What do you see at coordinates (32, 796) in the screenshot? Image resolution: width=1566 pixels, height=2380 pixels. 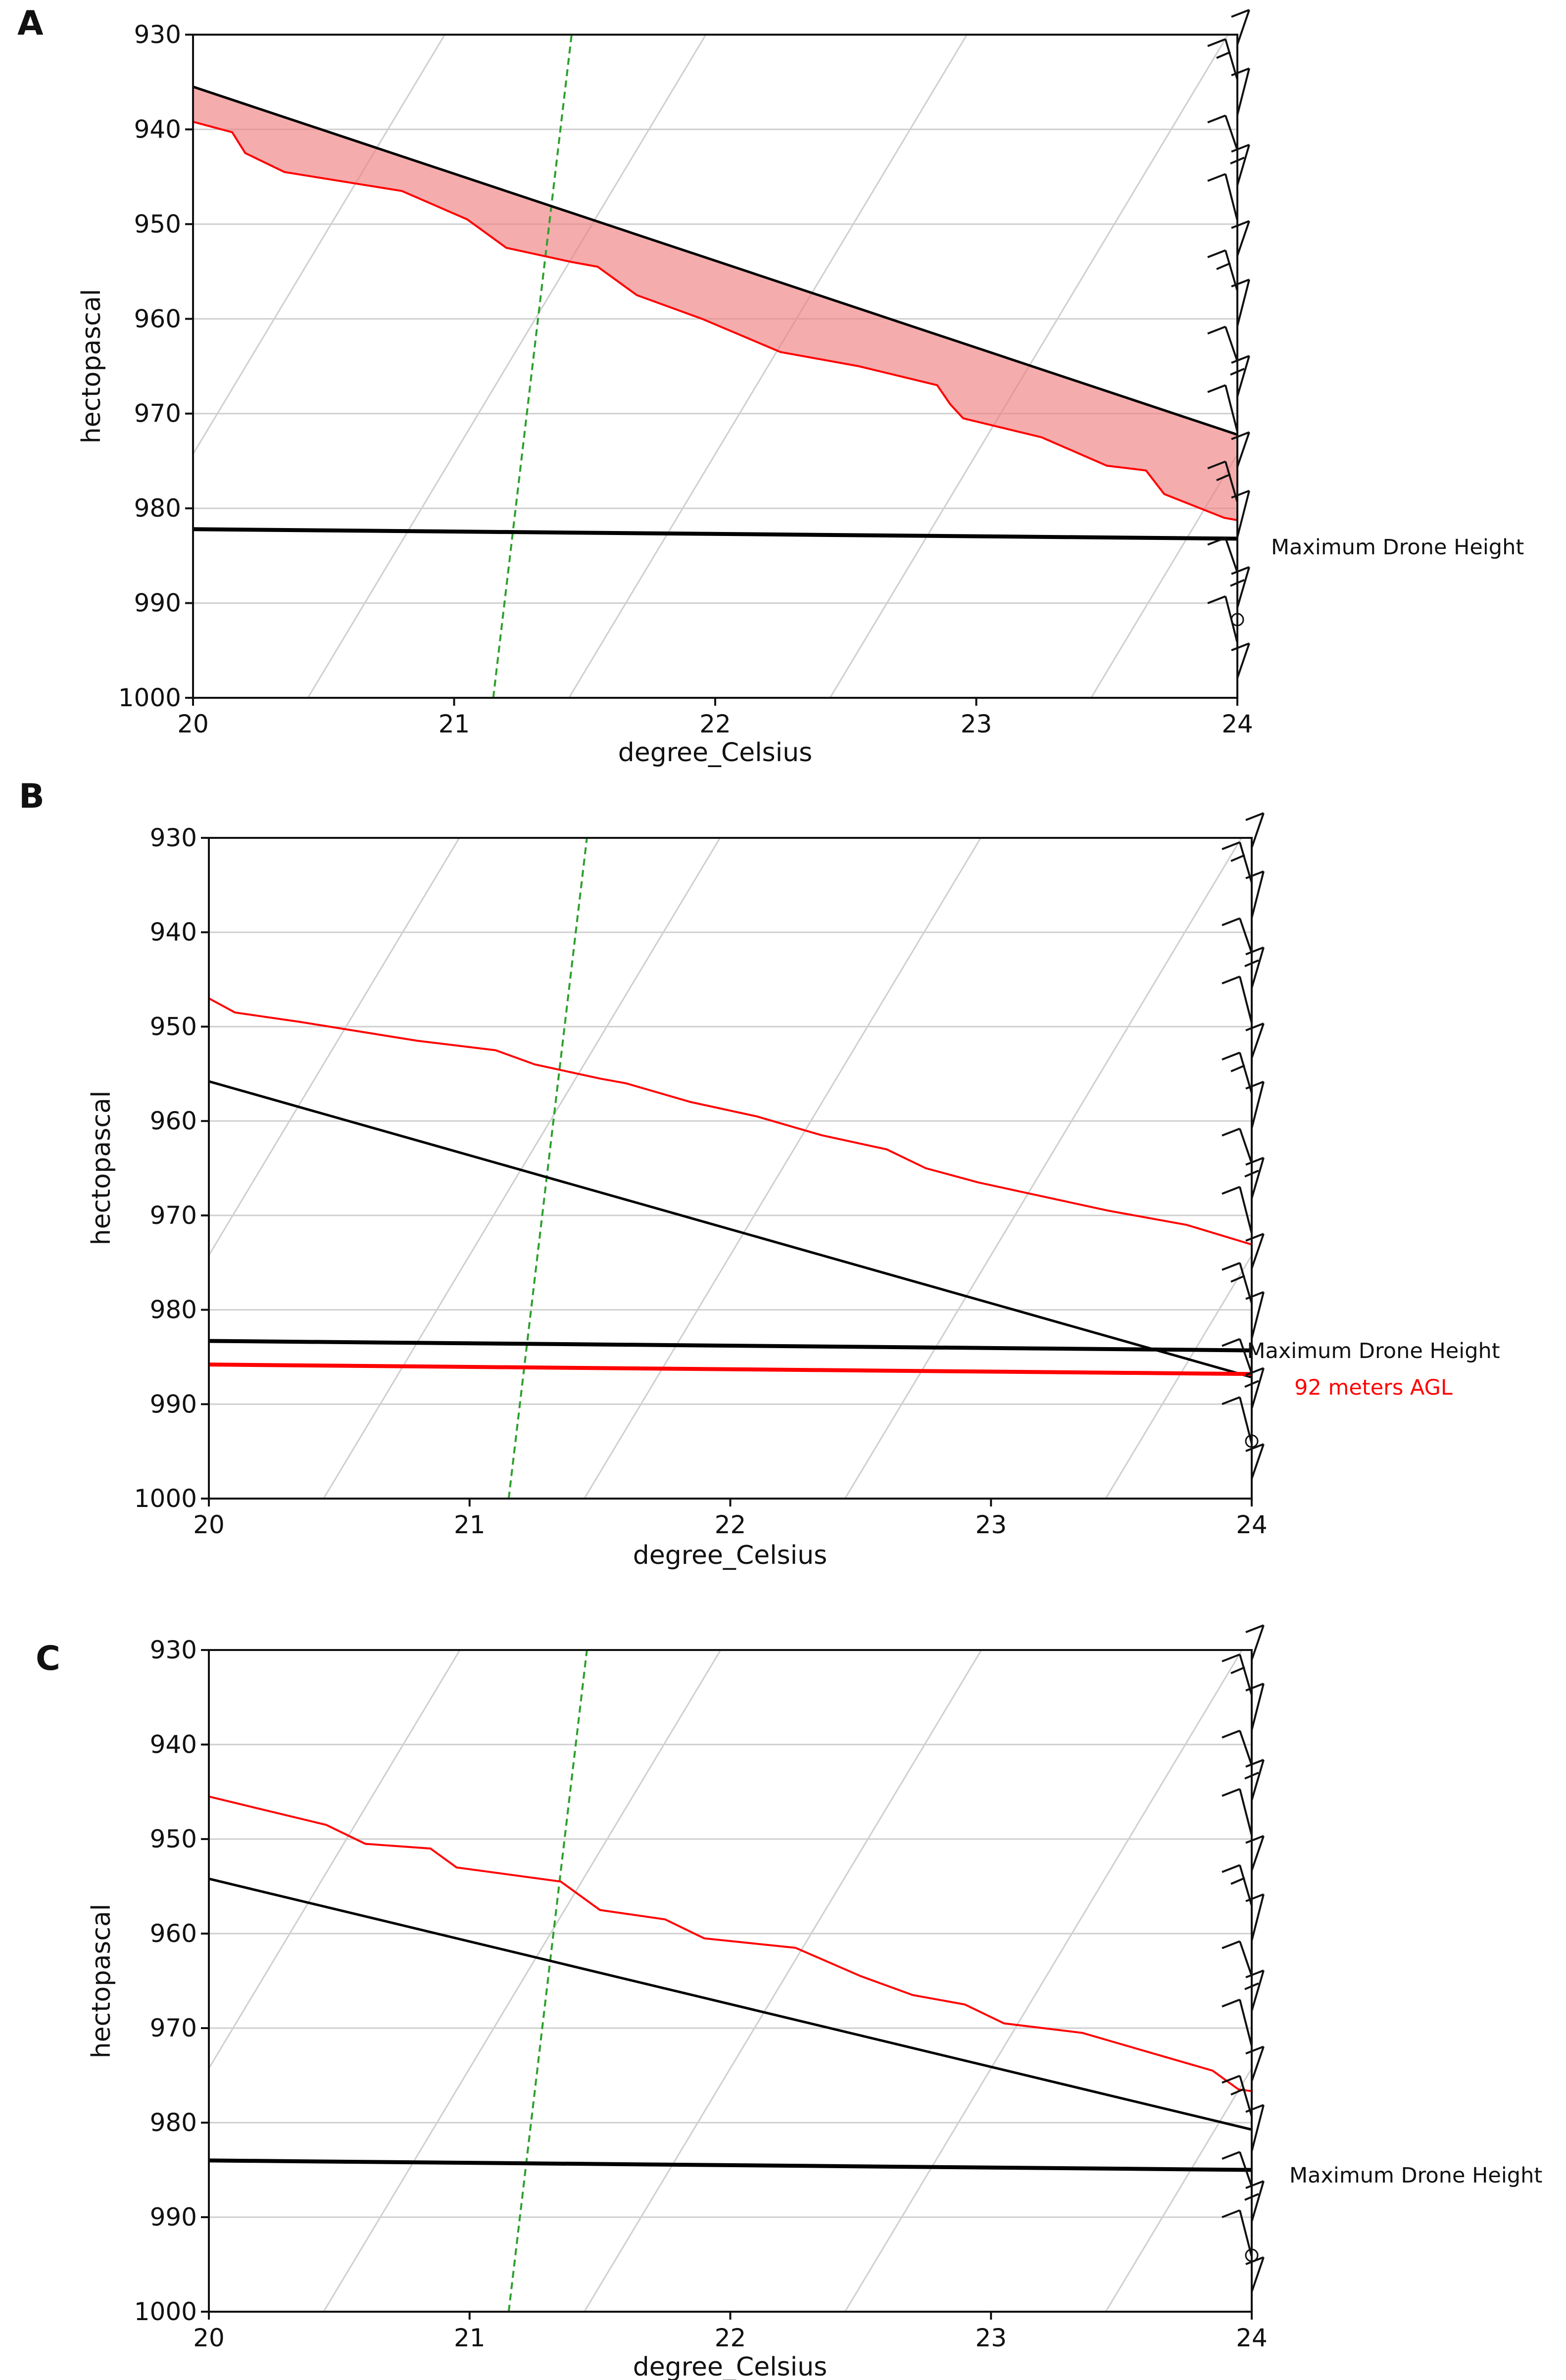 I see `panel-label: B` at bounding box center [32, 796].